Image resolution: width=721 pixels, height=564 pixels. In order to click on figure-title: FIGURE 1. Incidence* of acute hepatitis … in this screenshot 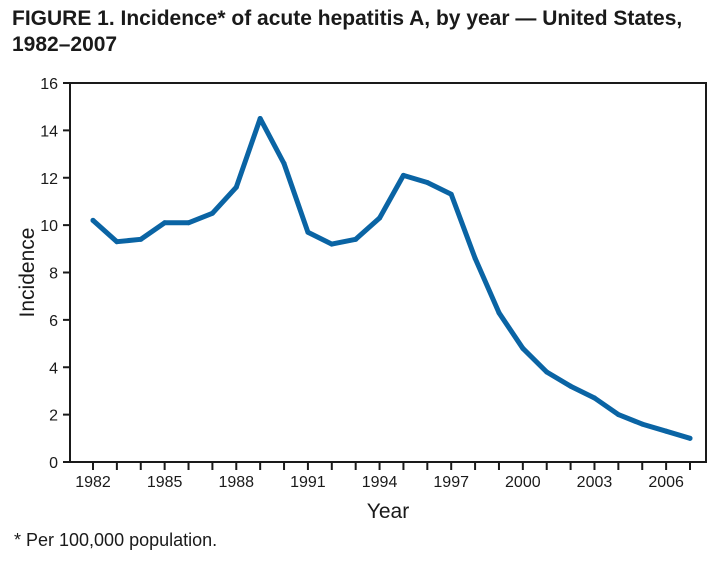, I will do `click(347, 31)`.